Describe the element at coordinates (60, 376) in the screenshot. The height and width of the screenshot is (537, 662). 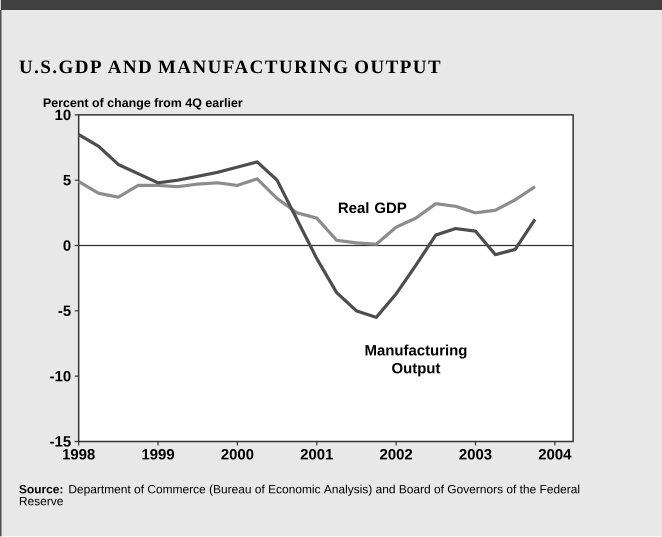
I see `y-tick-label: -10` at that location.